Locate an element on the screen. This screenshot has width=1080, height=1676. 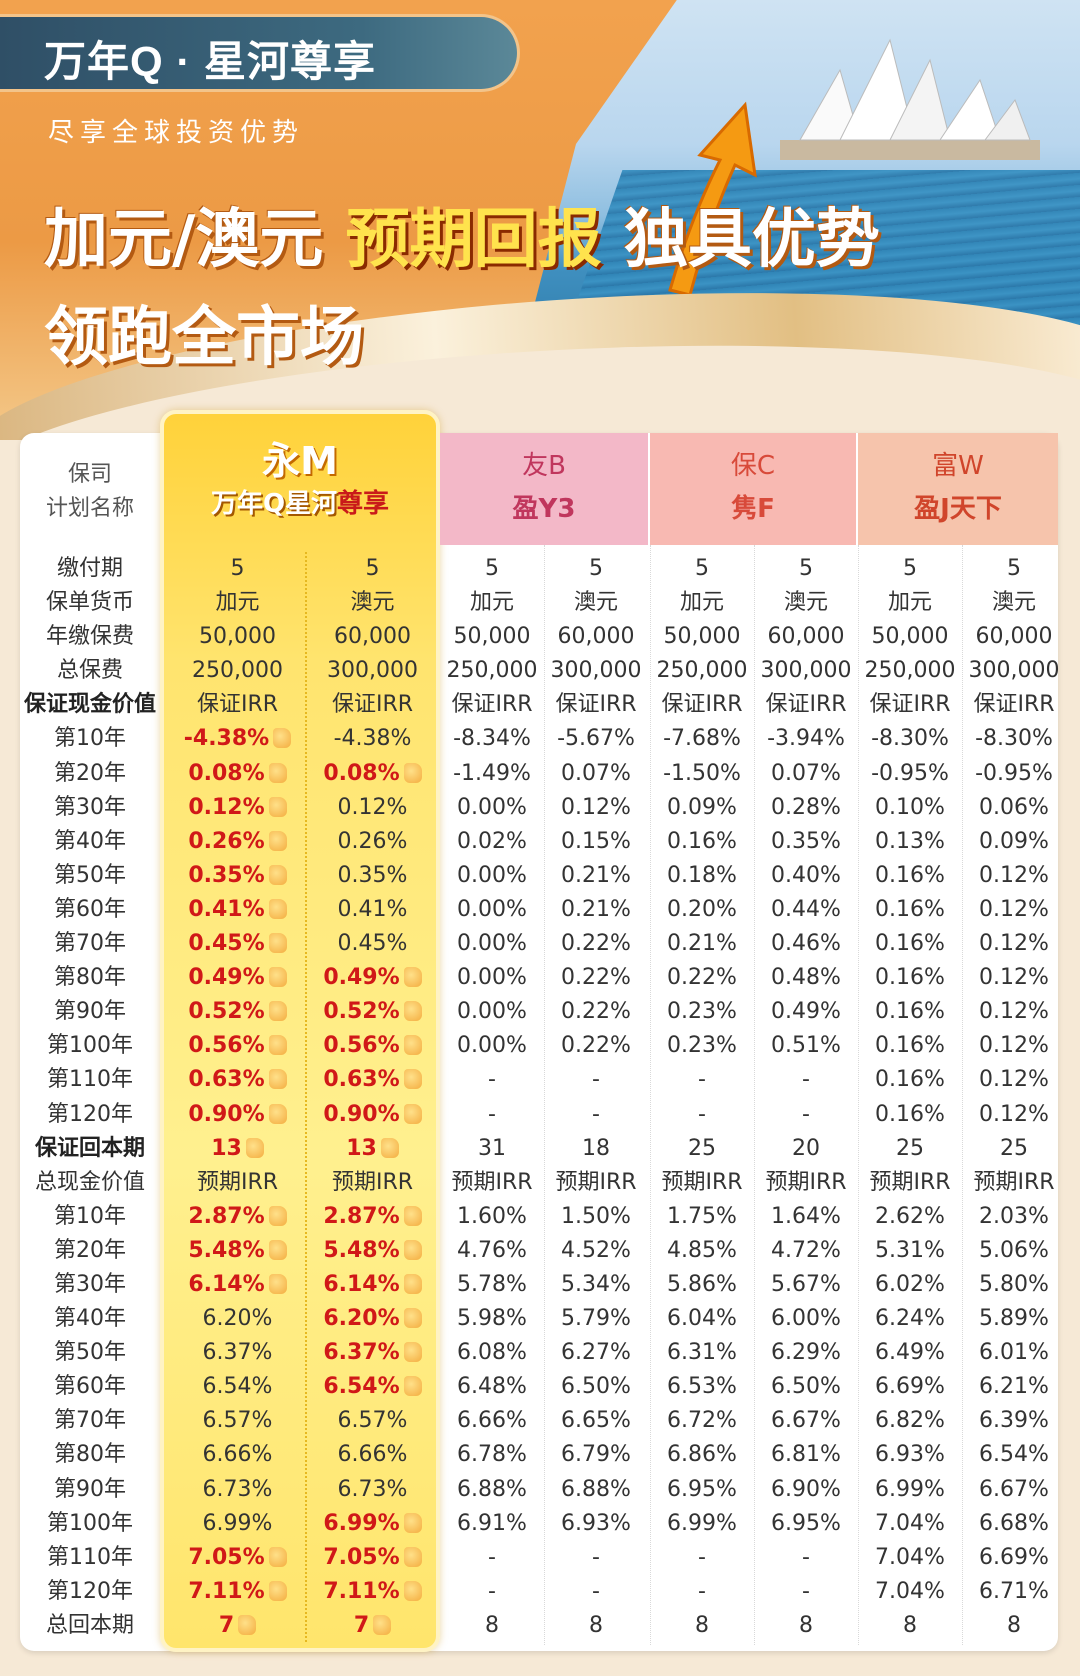
cell-value: 5 is located at coordinates (910, 568).